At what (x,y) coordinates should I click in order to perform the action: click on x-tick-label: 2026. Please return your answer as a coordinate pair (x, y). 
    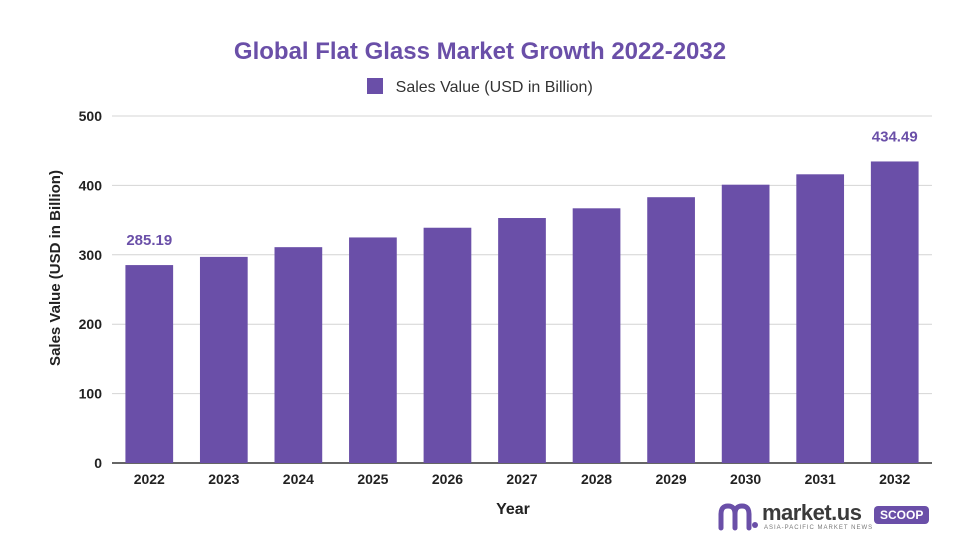
    Looking at the image, I should click on (447, 479).